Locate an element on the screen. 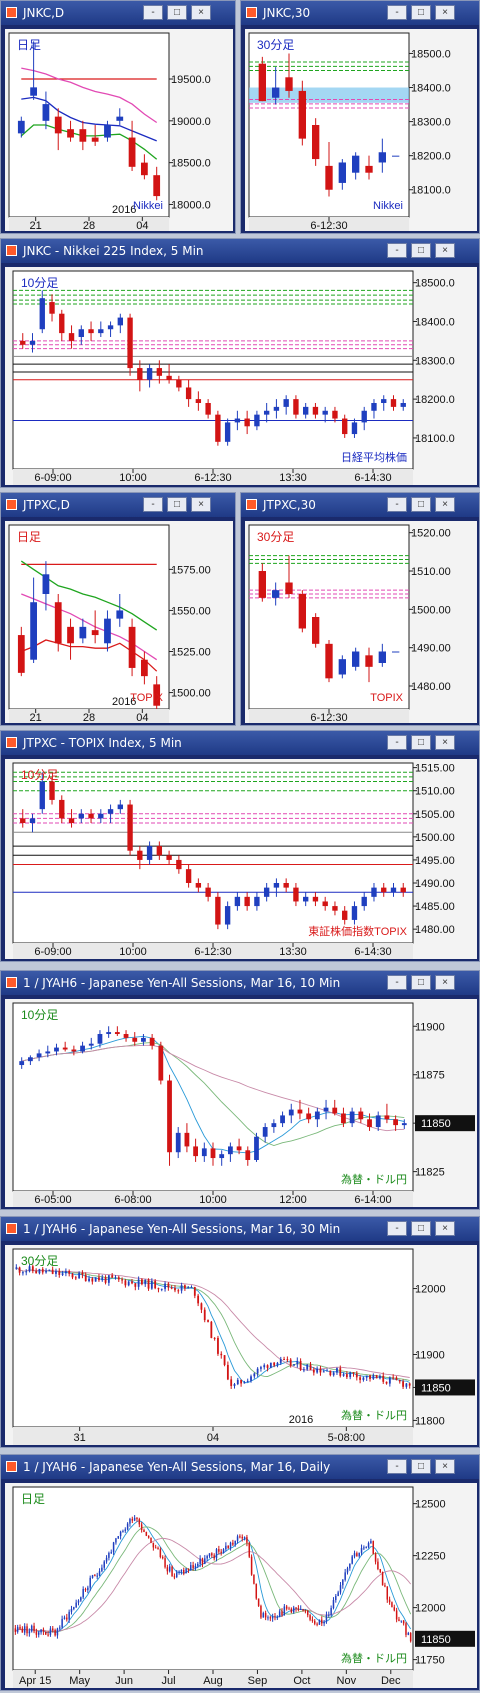 Image resolution: width=480 pixels, height=1693 pixels. y-tick-label: 1510.00 is located at coordinates (435, 792).